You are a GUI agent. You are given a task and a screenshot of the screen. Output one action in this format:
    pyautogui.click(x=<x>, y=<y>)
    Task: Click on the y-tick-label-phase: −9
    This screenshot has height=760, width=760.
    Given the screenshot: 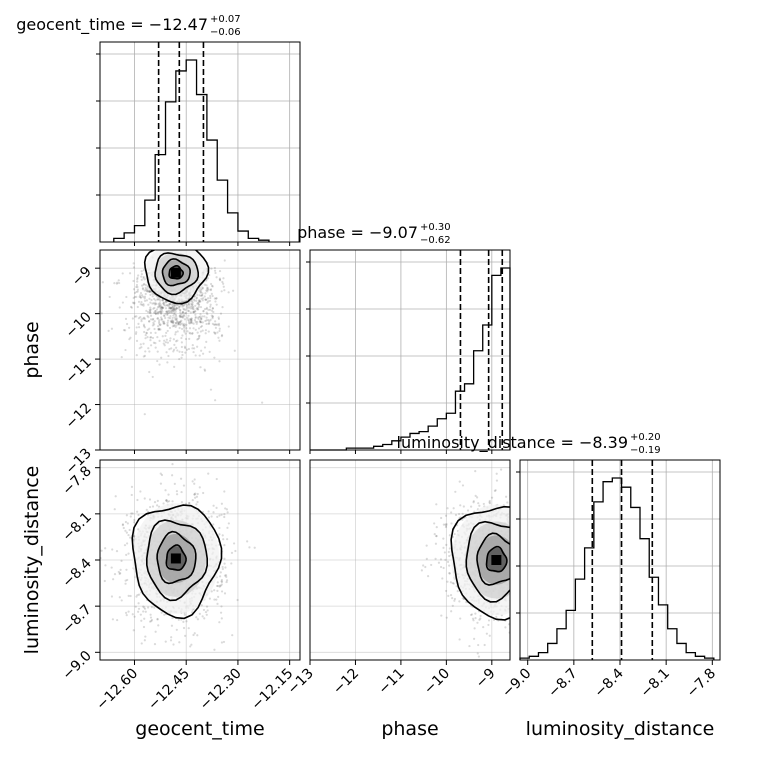 What is the action you would take?
    pyautogui.click(x=82, y=277)
    